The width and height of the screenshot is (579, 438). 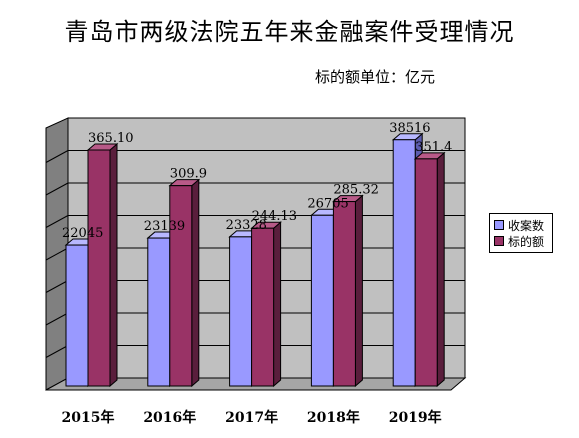 What do you see at coordinates (356, 190) in the screenshot?
I see `data-label-s1-3: 285.32` at bounding box center [356, 190].